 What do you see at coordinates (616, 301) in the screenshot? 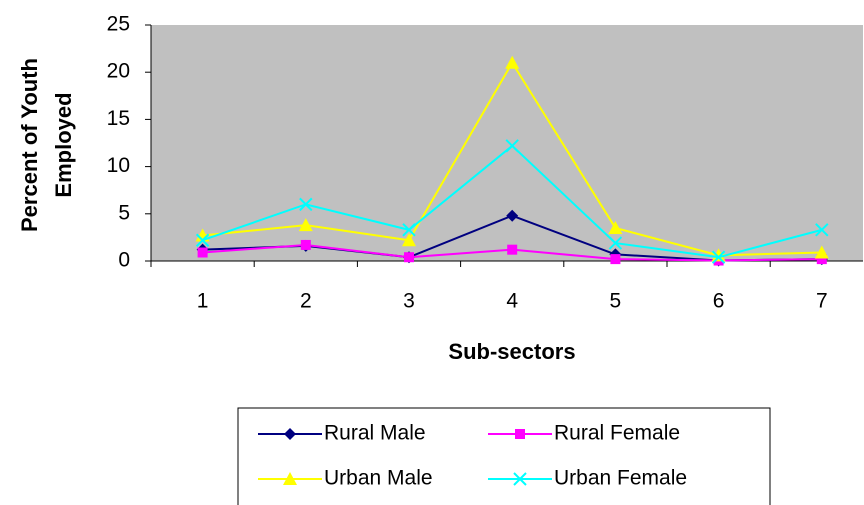
I see `x-tick-label: 5` at bounding box center [616, 301].